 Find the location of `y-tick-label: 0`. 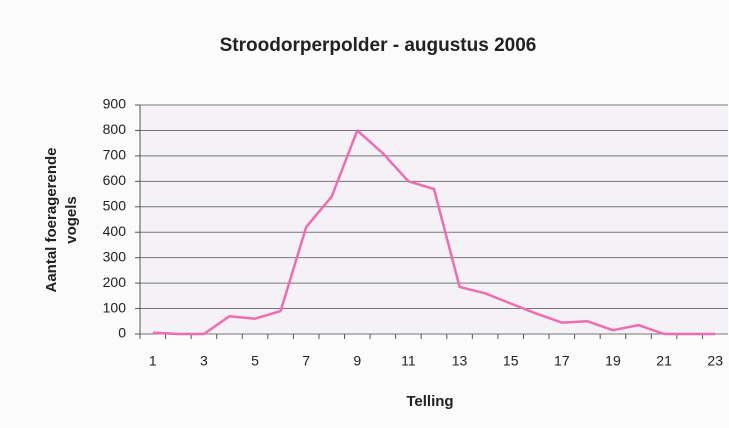

y-tick-label: 0 is located at coordinates (122, 333).